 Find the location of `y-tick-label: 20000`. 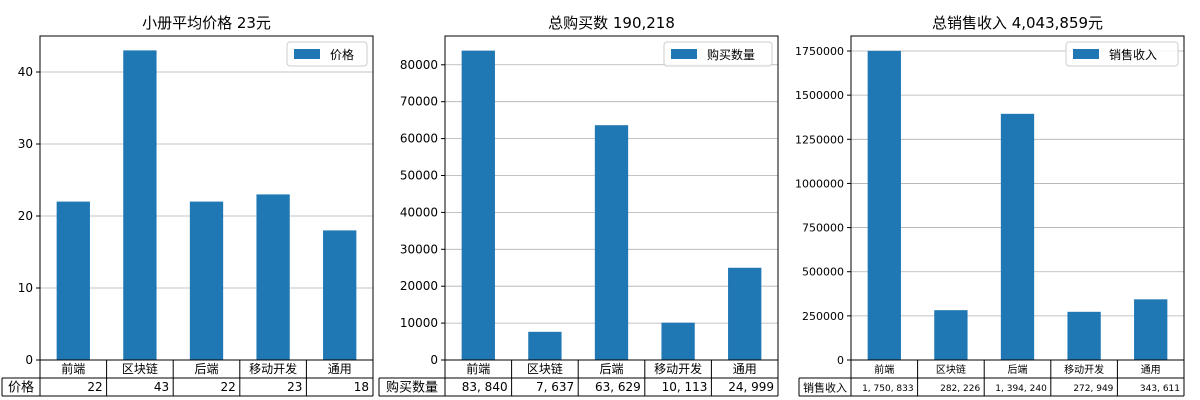

y-tick-label: 20000 is located at coordinates (419, 286).